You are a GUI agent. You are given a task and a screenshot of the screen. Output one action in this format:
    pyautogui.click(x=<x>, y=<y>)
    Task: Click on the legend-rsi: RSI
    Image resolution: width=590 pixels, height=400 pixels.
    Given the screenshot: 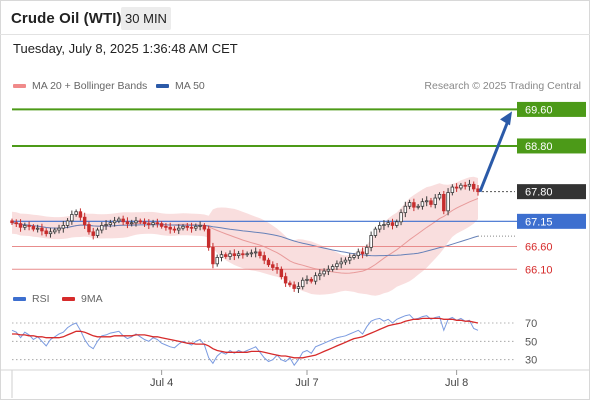 What is the action you would take?
    pyautogui.click(x=31, y=299)
    